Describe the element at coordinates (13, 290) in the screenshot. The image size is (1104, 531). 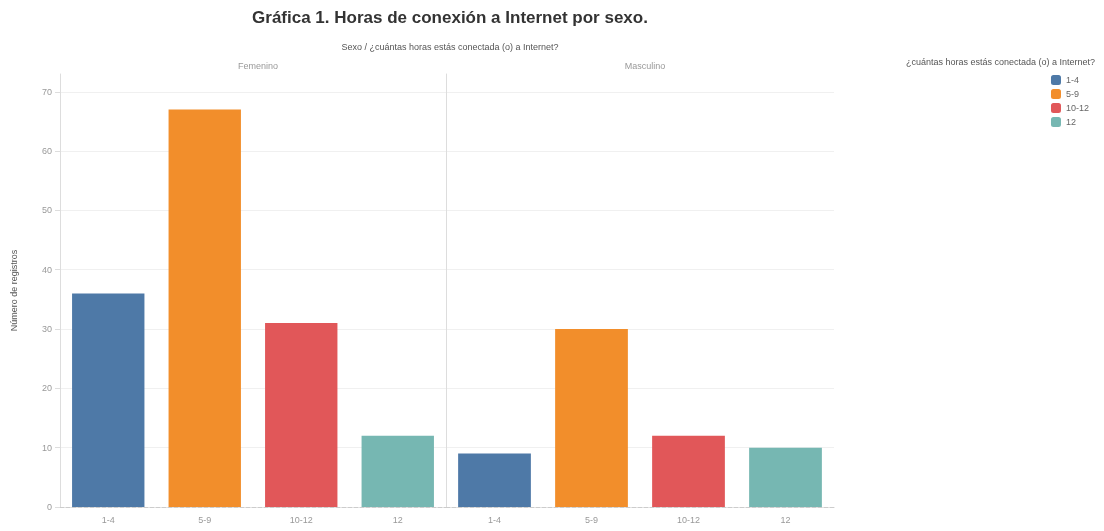
I see `y-axis-title: Número de registros` at that location.